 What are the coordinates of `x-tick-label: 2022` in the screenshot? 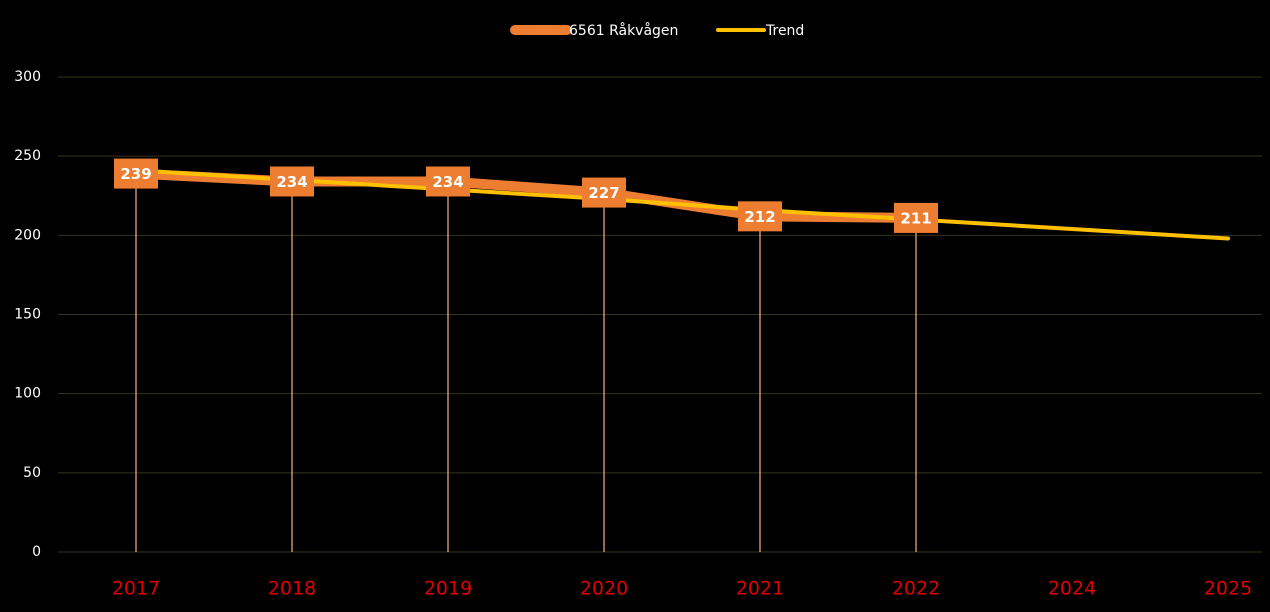 It's located at (916, 589).